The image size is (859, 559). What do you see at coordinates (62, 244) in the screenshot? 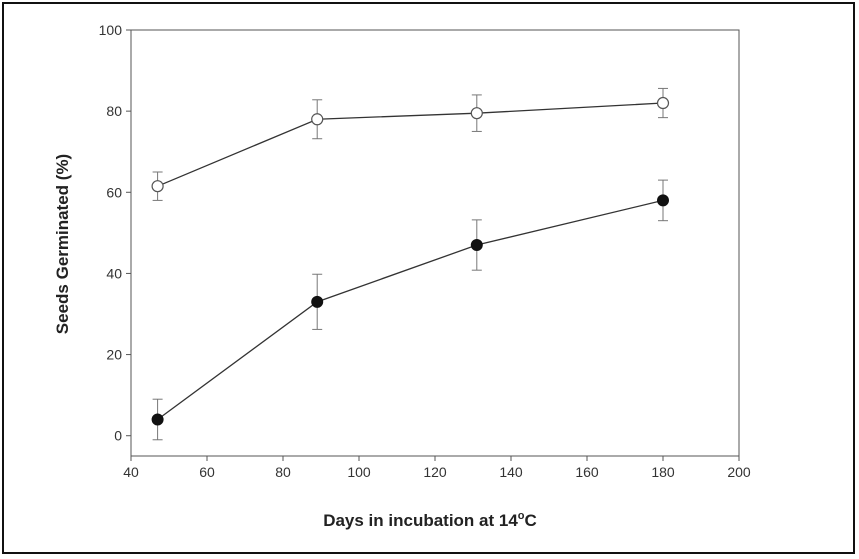
I see `y-axis-title: Seeds Germinated (%)` at bounding box center [62, 244].